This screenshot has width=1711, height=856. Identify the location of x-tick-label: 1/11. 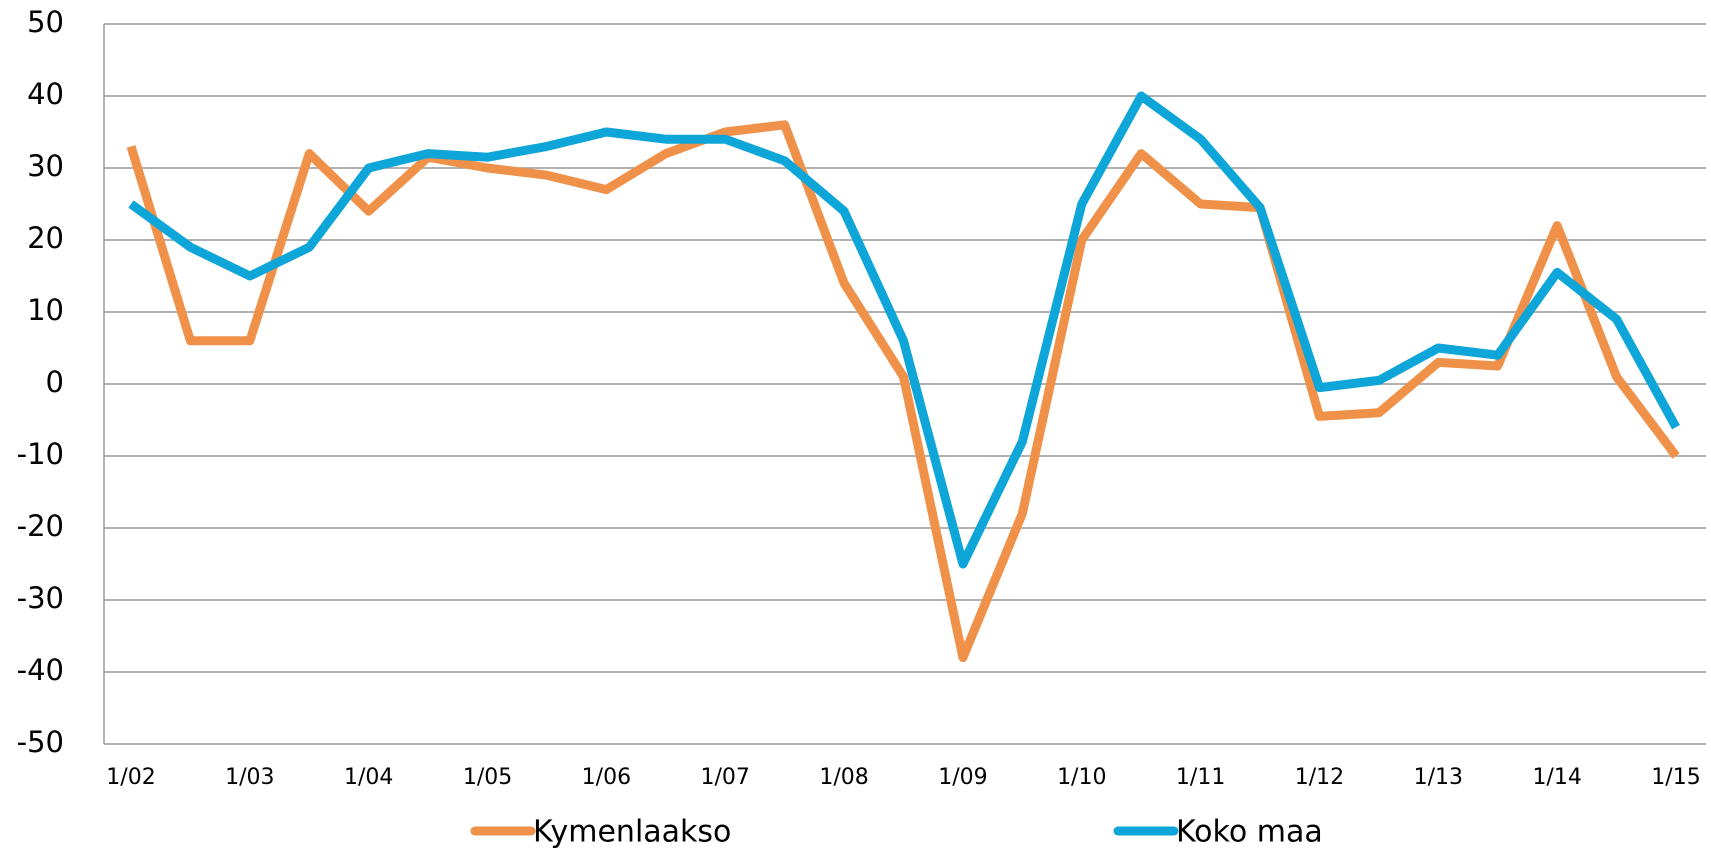
(1200, 777).